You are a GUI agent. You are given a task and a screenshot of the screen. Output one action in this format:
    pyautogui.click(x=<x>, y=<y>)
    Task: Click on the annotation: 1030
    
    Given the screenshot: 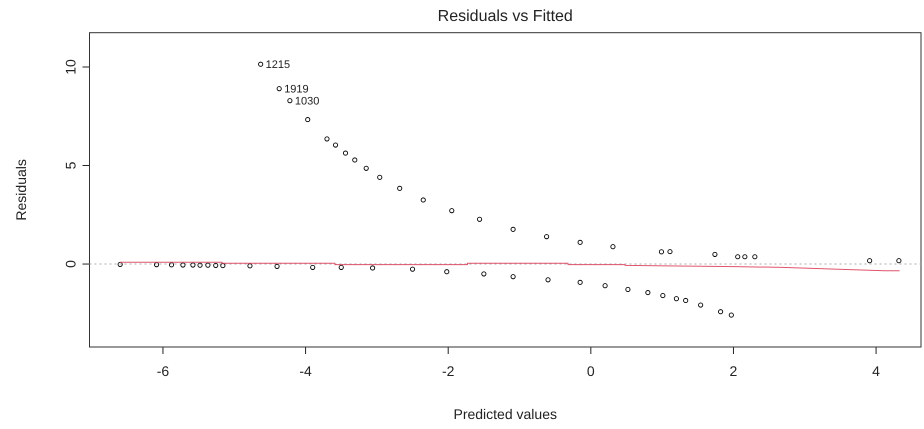 What is the action you would take?
    pyautogui.click(x=307, y=102)
    